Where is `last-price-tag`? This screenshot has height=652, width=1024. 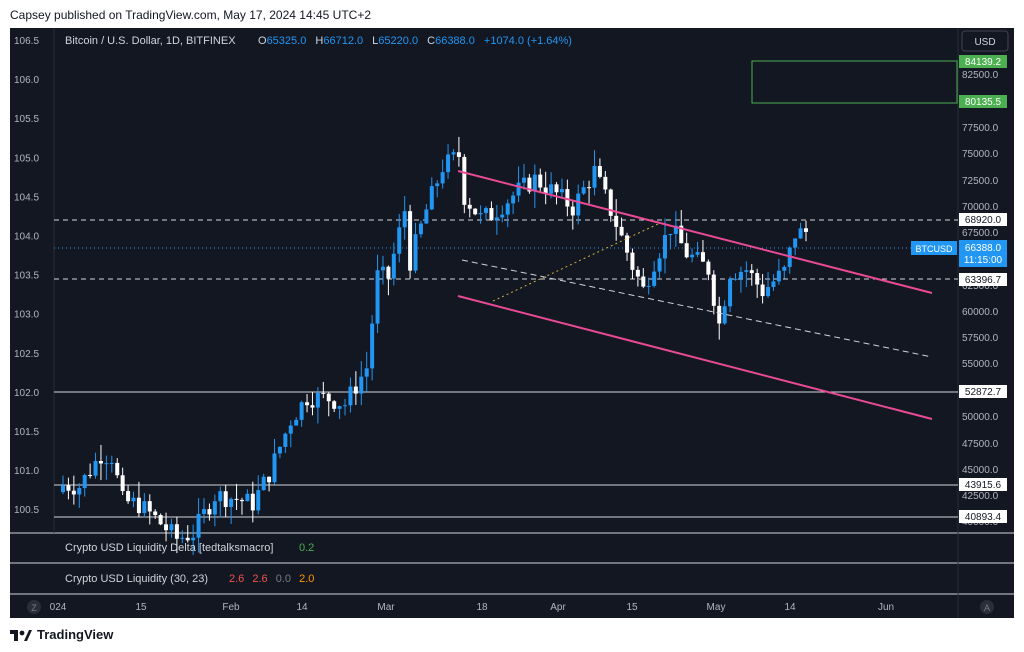 last-price-tag is located at coordinates (983, 253).